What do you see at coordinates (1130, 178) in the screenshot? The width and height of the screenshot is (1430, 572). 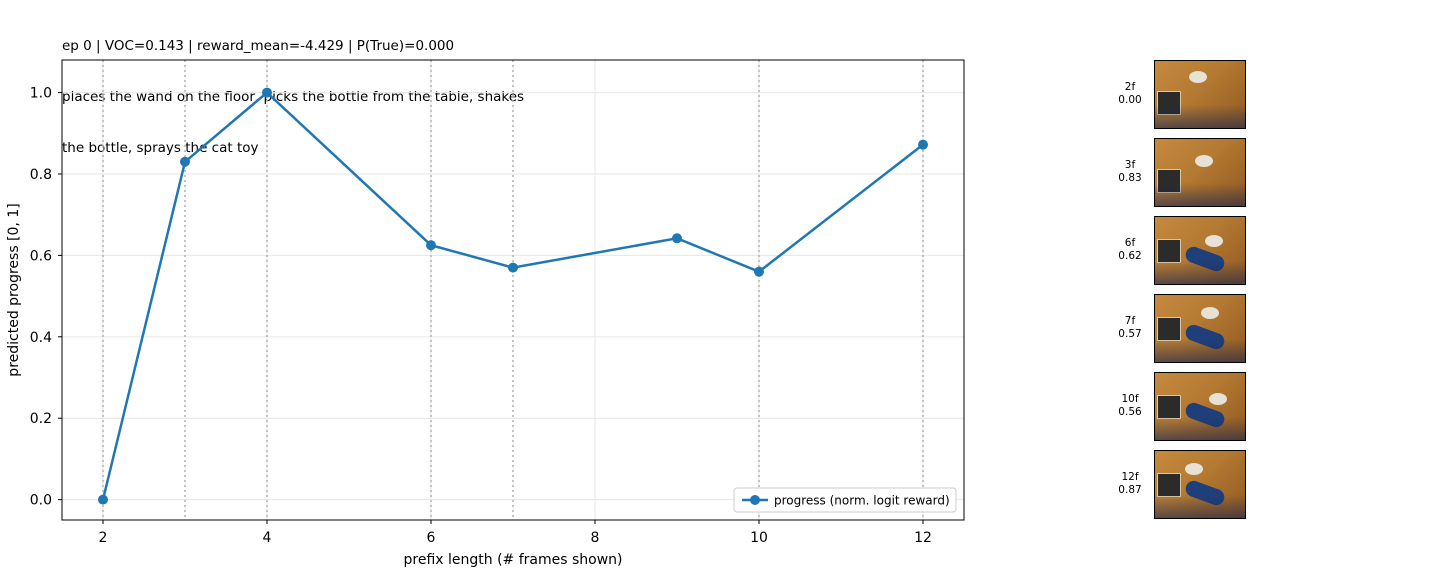 I see `thumbnail-score: 0.83` at bounding box center [1130, 178].